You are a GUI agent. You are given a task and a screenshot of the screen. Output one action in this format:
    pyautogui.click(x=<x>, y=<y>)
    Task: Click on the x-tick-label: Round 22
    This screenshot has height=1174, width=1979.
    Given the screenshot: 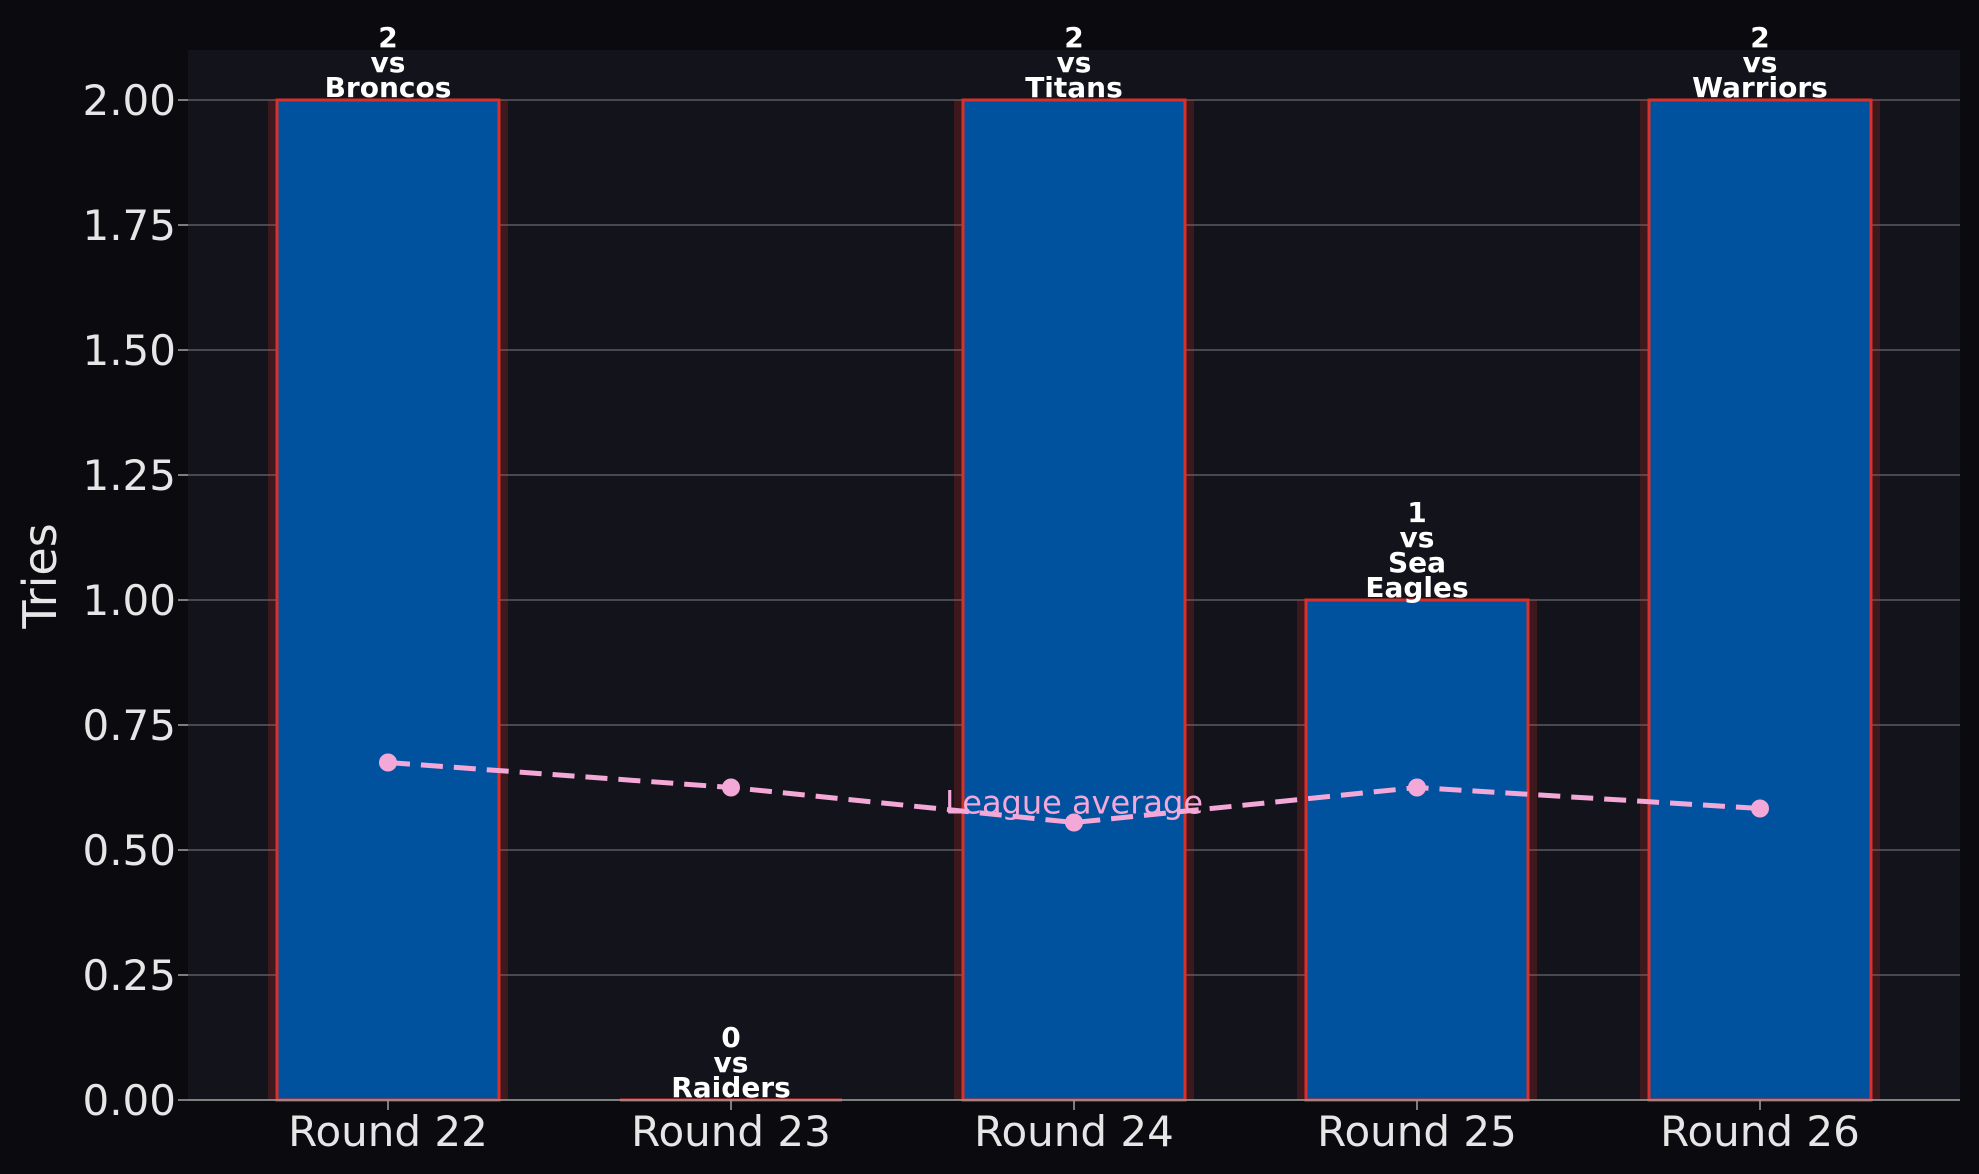 What is the action you would take?
    pyautogui.click(x=388, y=1131)
    